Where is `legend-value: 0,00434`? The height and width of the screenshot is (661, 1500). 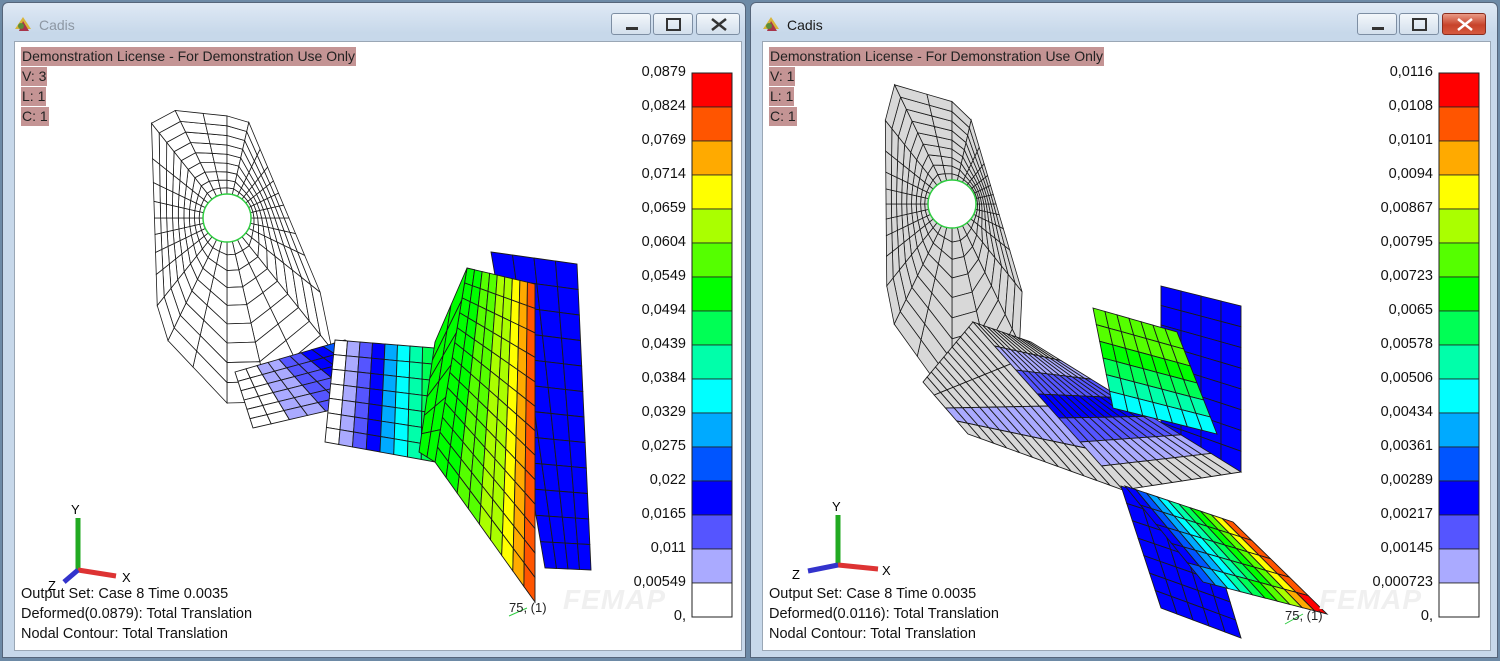
legend-value: 0,00434 is located at coordinates (1406, 412).